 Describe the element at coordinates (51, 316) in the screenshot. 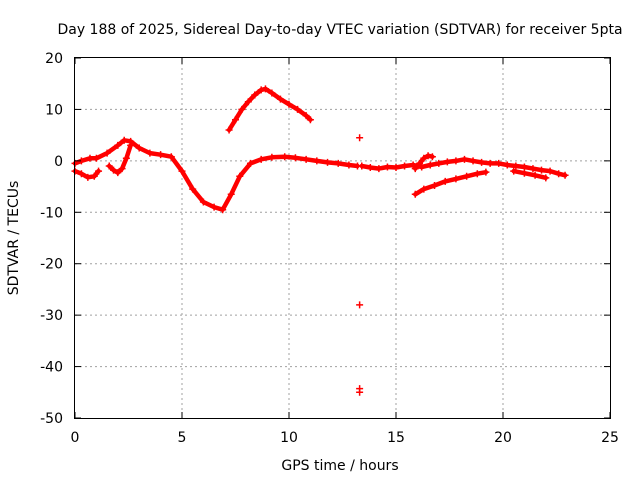

I see `y-tick-label: -30` at that location.